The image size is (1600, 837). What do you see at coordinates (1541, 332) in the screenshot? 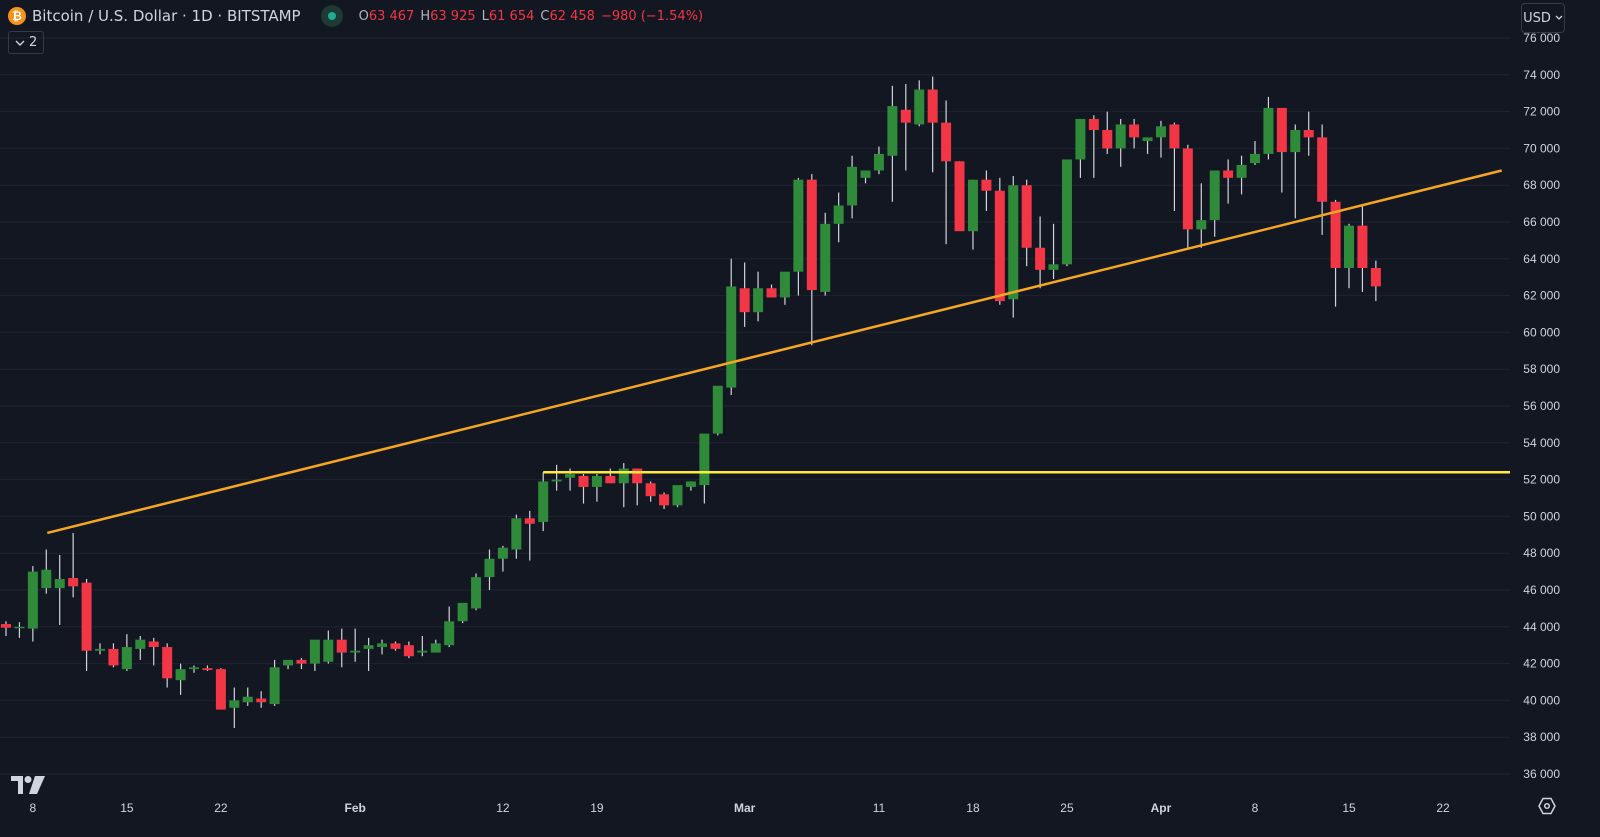
I see `price-axis-label: 60 000` at bounding box center [1541, 332].